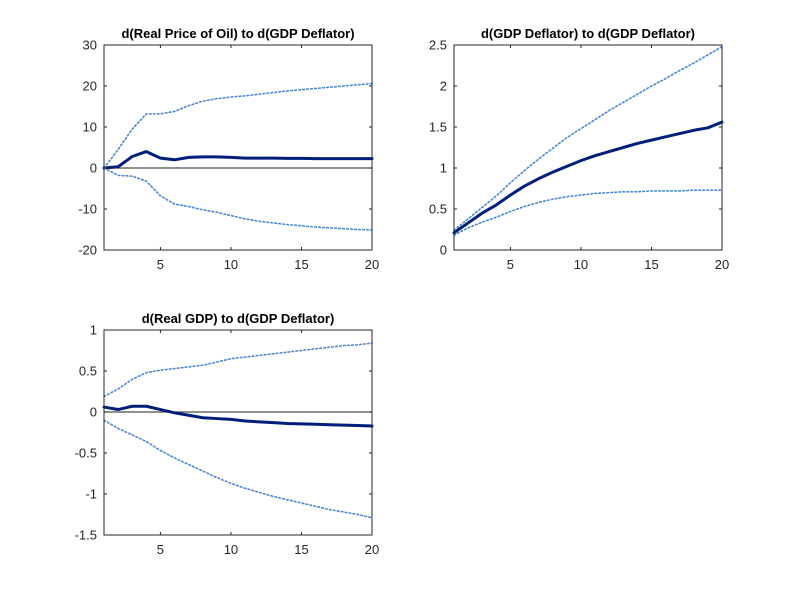 Image resolution: width=800 pixels, height=600 pixels. I want to click on chart-title: d(Real Price of Oil) to d(GDP Deflator), so click(237, 33).